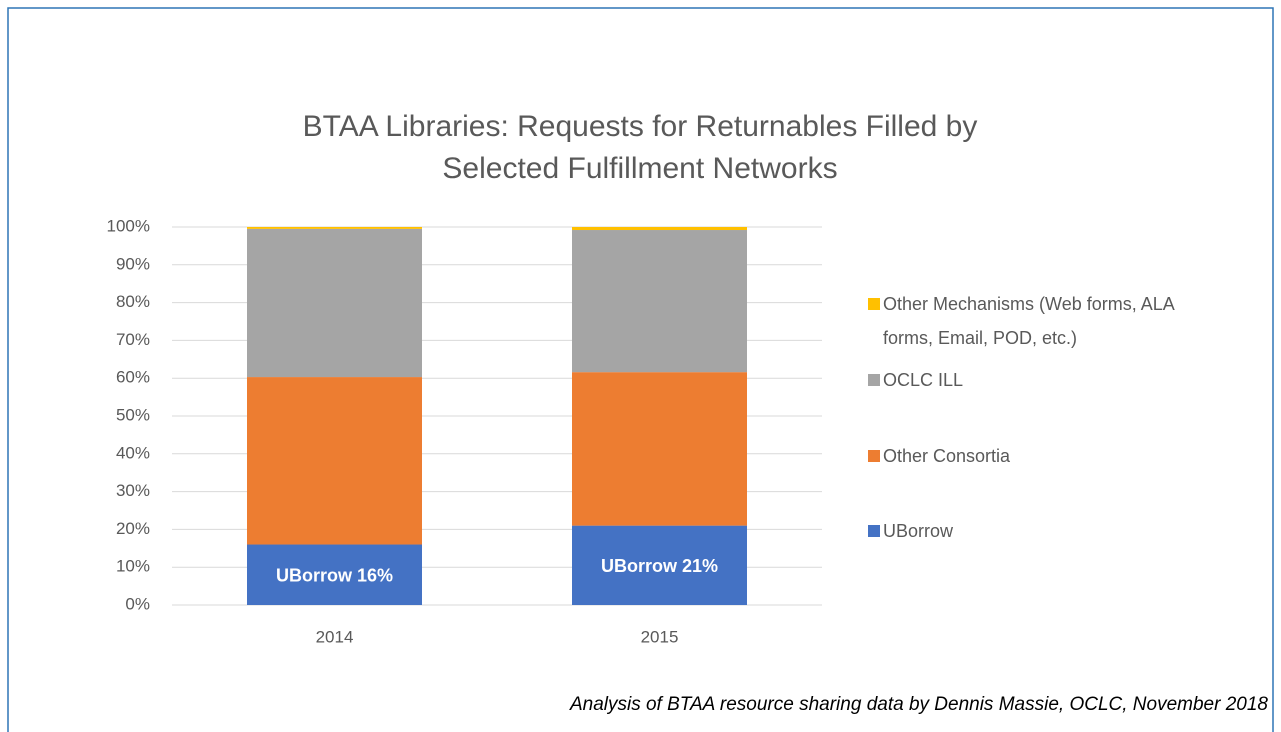  What do you see at coordinates (660, 636) in the screenshot?
I see `x-tick-label: 2015` at bounding box center [660, 636].